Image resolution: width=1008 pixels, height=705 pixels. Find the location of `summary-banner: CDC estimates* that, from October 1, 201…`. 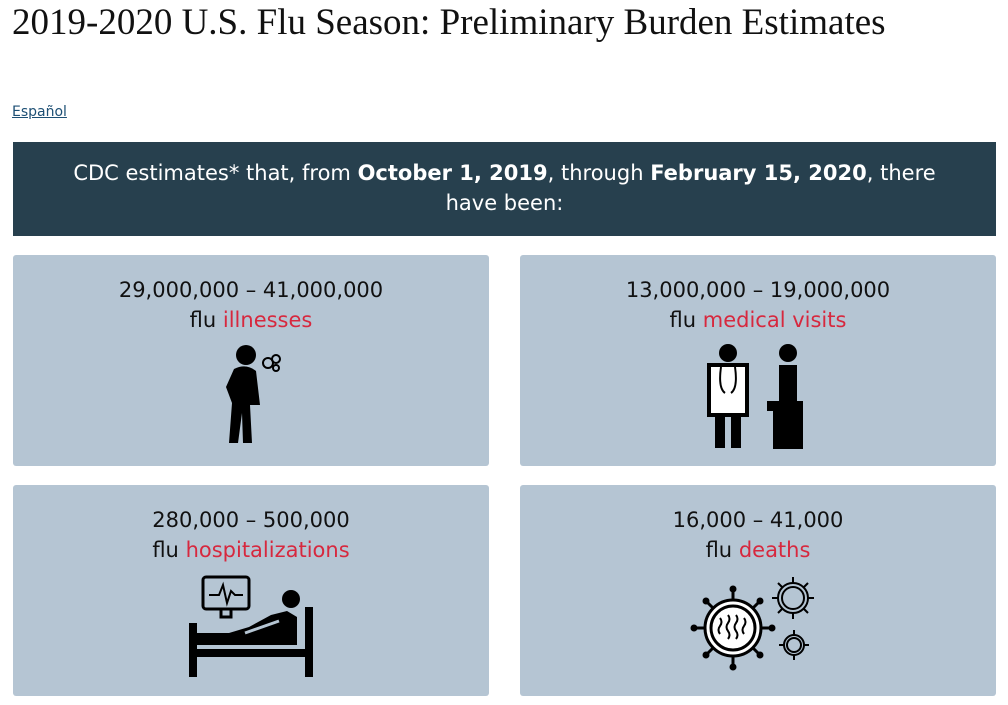

summary-banner: CDC estimates* that, from October 1, 201… is located at coordinates (504, 189).